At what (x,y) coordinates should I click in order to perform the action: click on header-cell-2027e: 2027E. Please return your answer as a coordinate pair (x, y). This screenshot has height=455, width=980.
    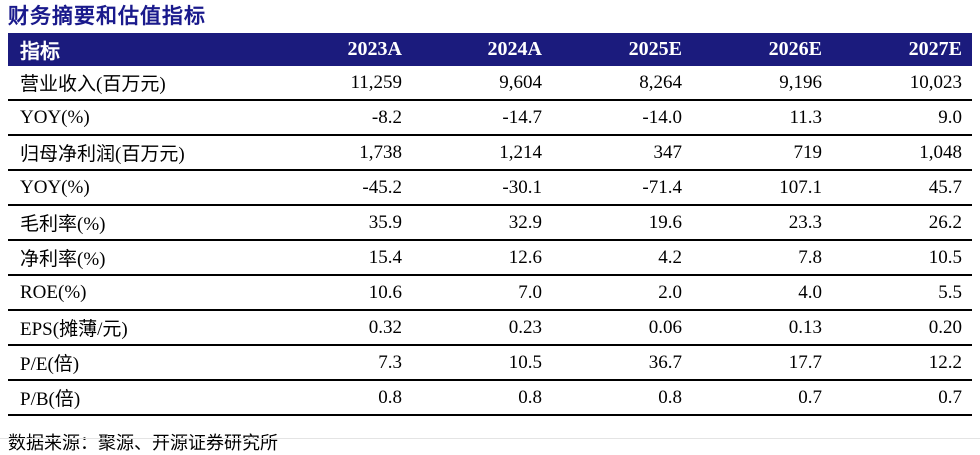
    Looking at the image, I should click on (902, 49).